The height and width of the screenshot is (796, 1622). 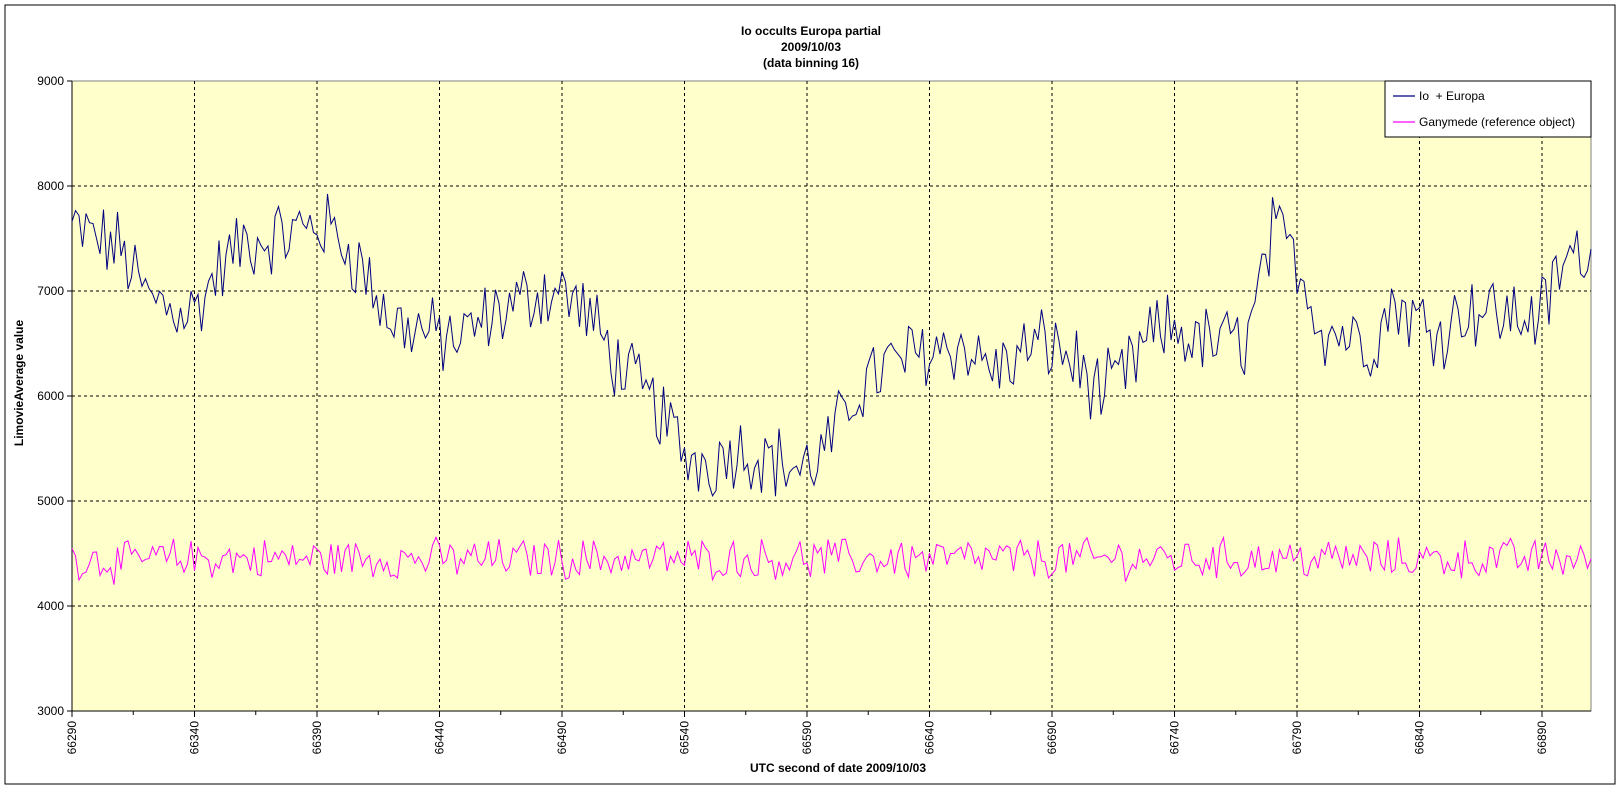 I want to click on x-tick-label: 66690, so click(x=1052, y=738).